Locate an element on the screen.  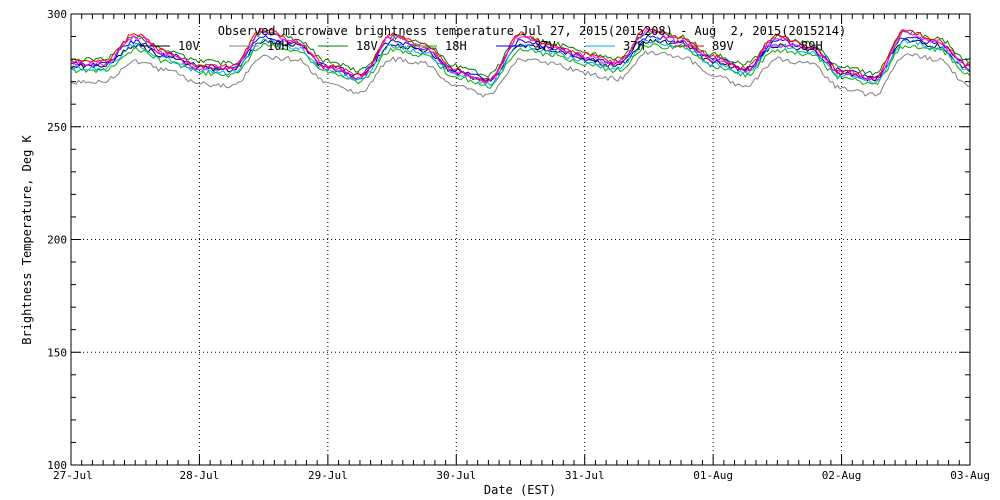
series-line-10h is located at coordinates (520, 74).